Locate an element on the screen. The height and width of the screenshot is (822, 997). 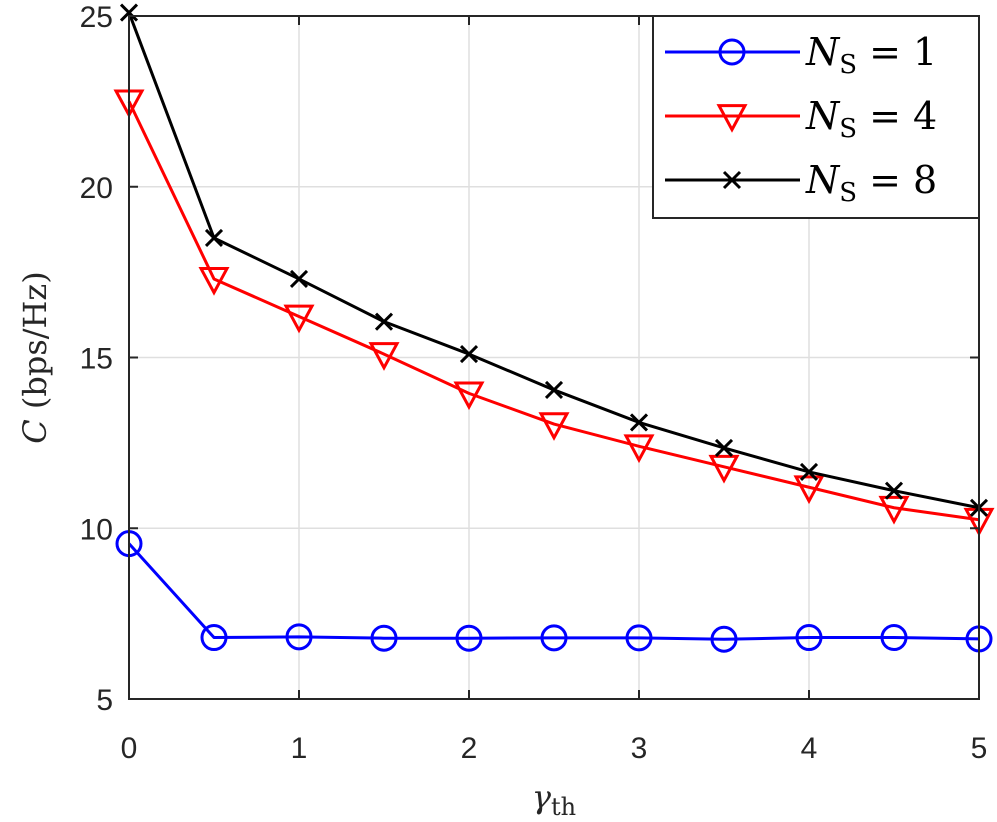
x-axis-label: γth is located at coordinates (554, 799).